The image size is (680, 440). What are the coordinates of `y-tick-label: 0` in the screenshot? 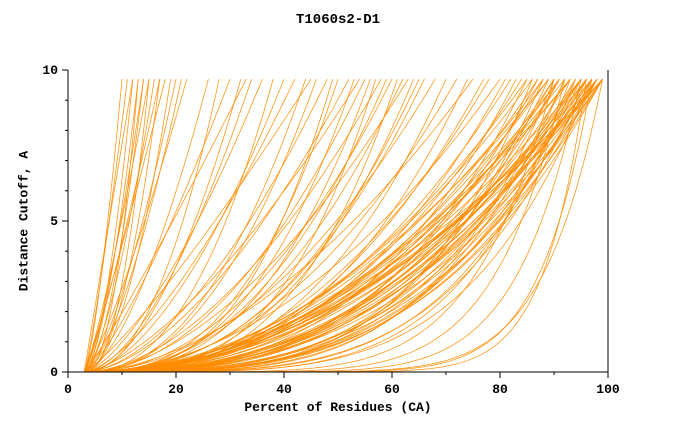 It's located at (54, 372).